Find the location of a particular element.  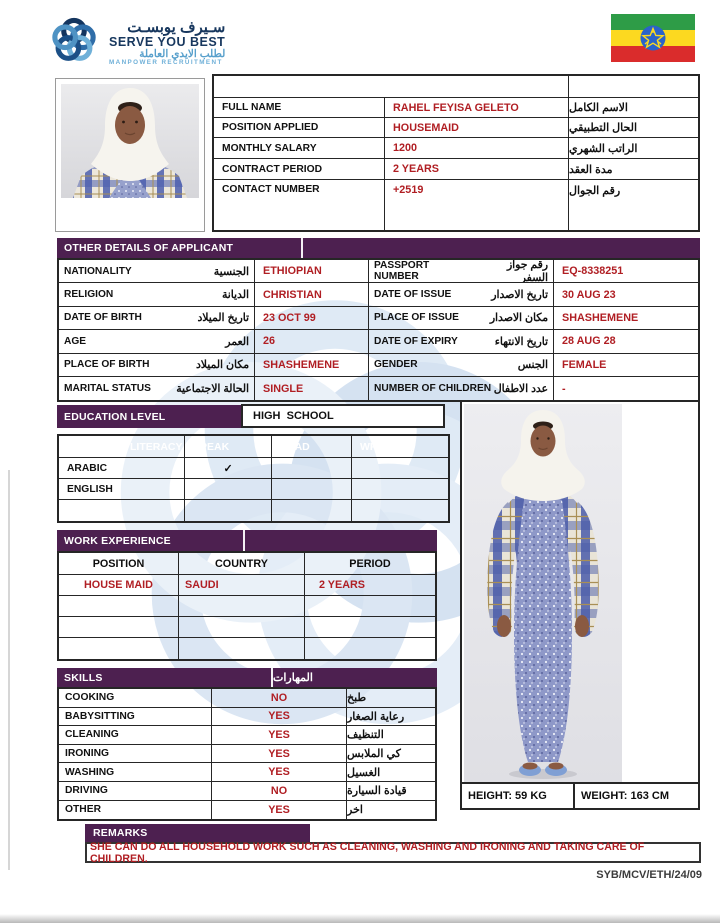

employment-label-arabic: الحال التطبيقي is located at coordinates (633, 128).